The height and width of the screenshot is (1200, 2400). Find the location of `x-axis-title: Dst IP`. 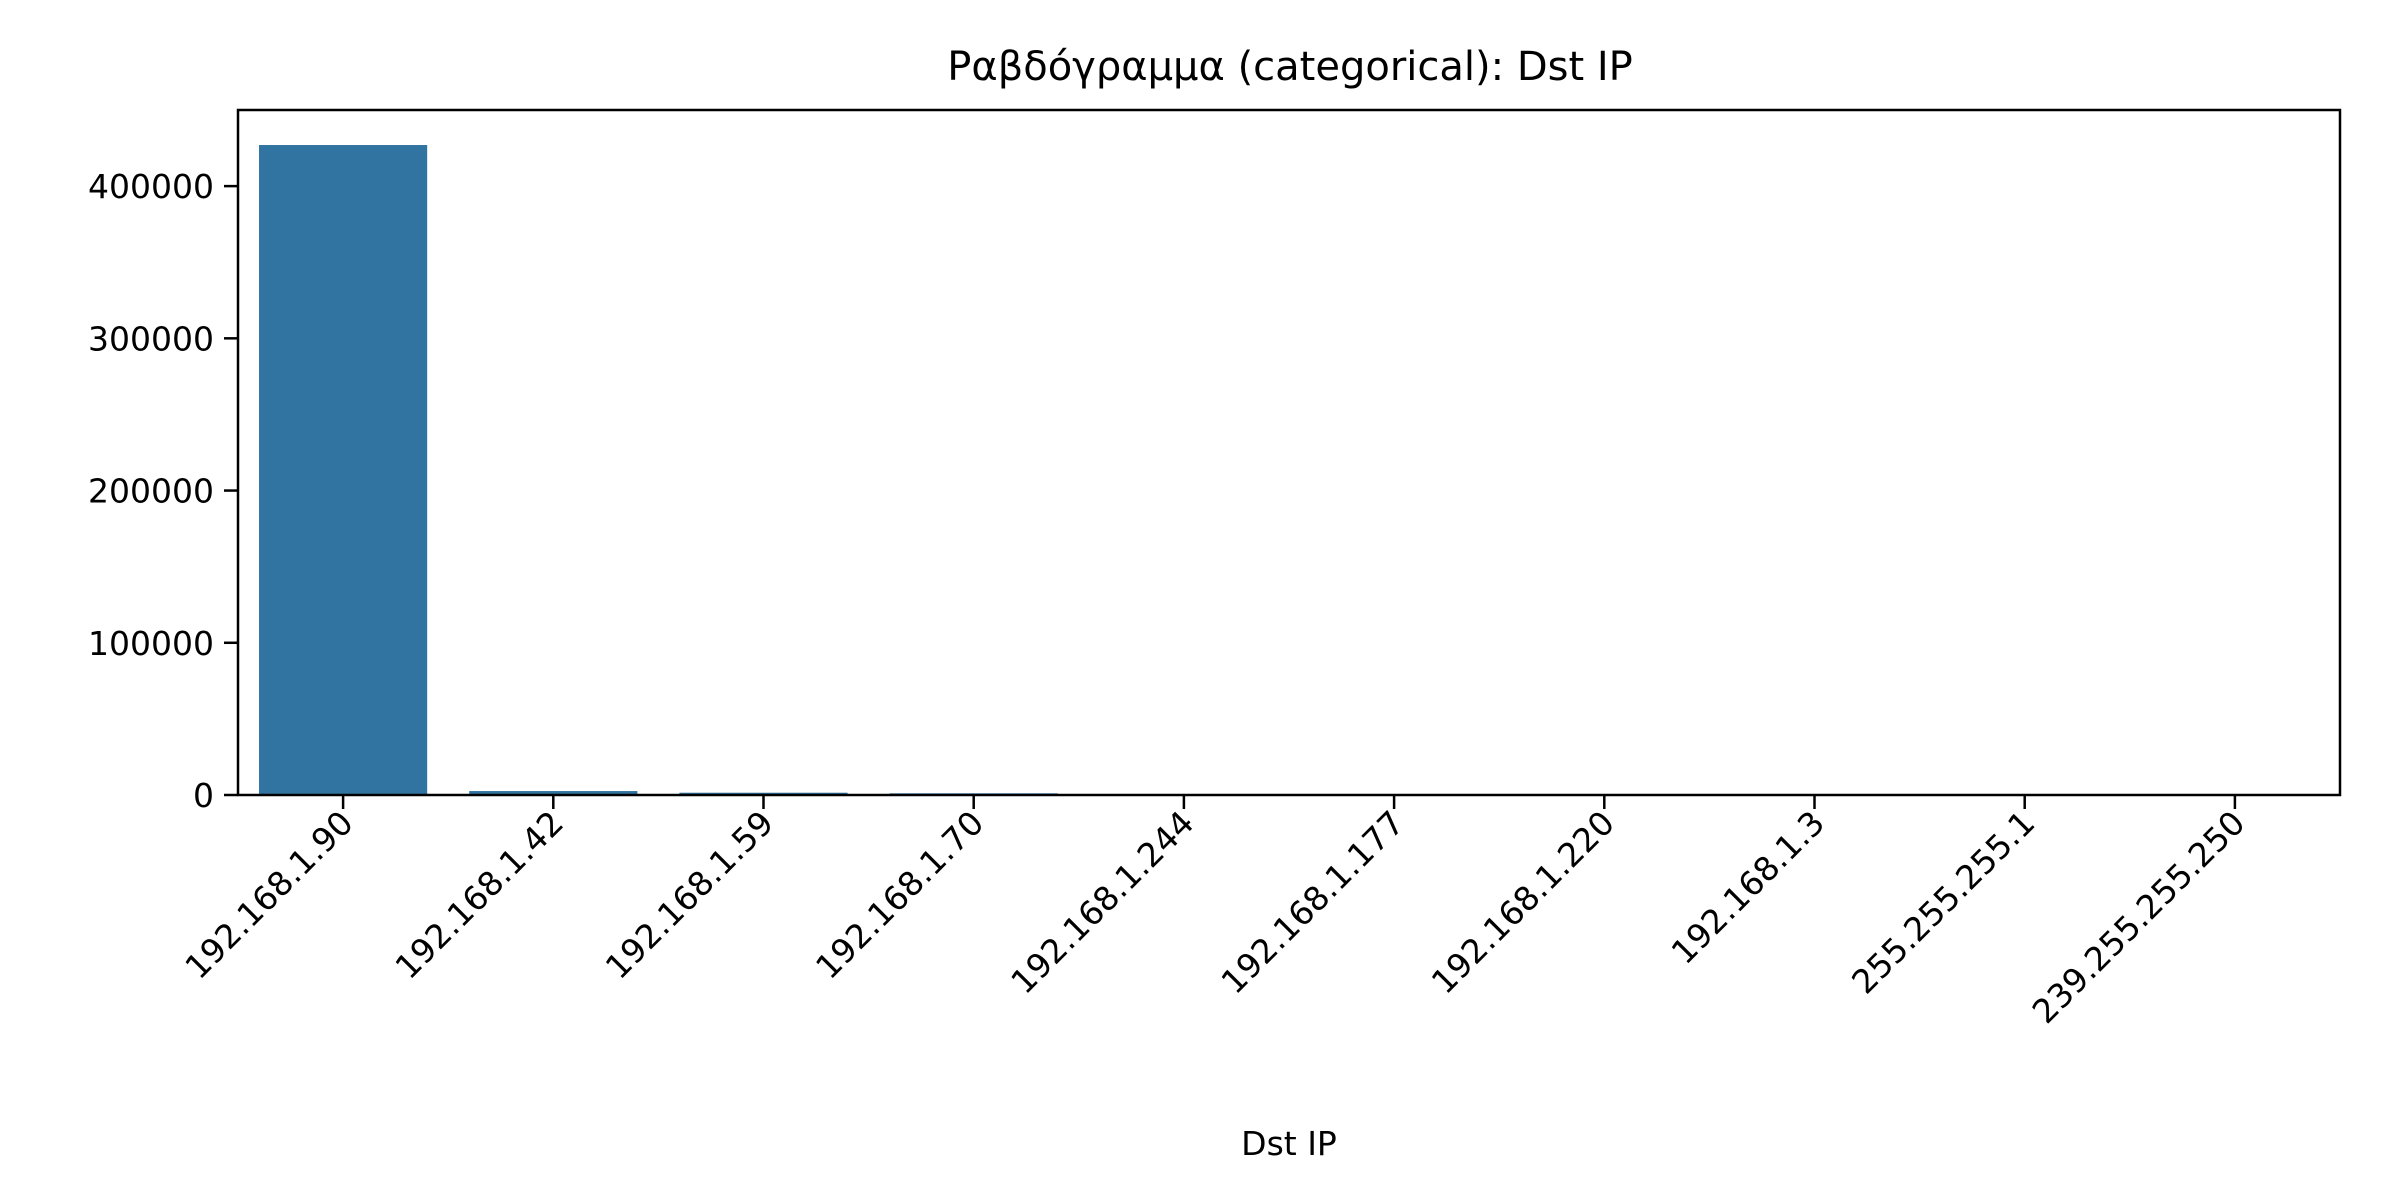

x-axis-title: Dst IP is located at coordinates (1289, 1143).